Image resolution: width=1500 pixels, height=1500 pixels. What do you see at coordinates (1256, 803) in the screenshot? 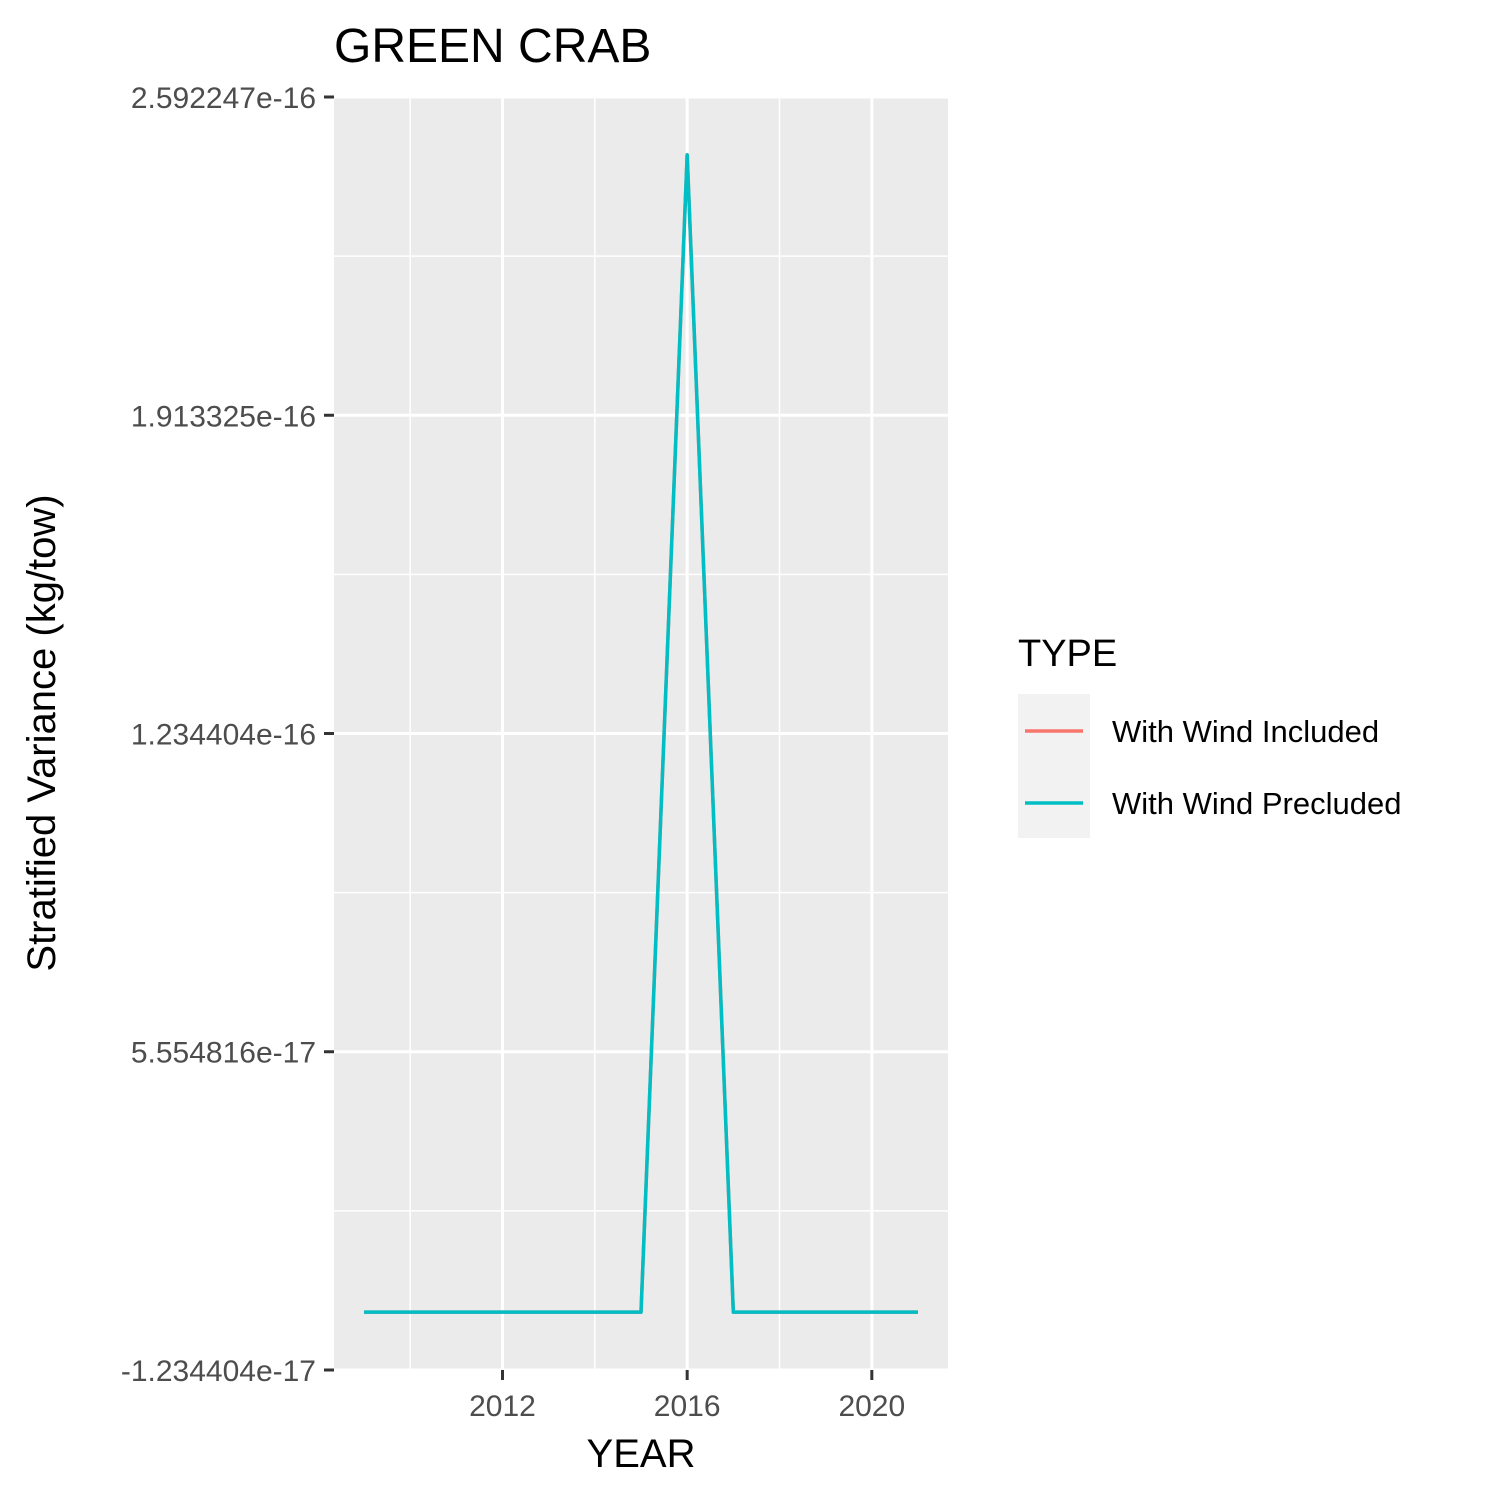
I see `legend-label-1: With Wind Precluded` at bounding box center [1256, 803].